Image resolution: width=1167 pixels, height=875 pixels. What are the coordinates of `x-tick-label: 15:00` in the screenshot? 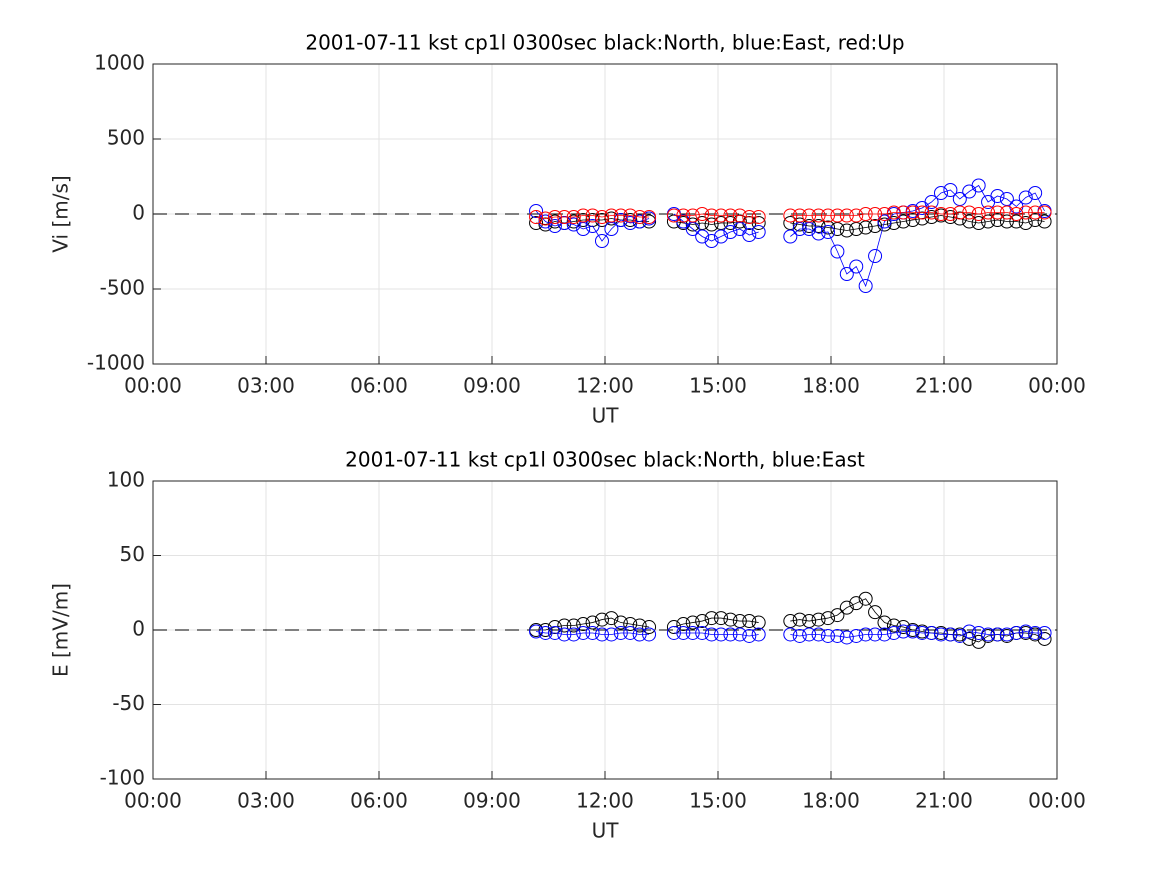 It's located at (718, 801).